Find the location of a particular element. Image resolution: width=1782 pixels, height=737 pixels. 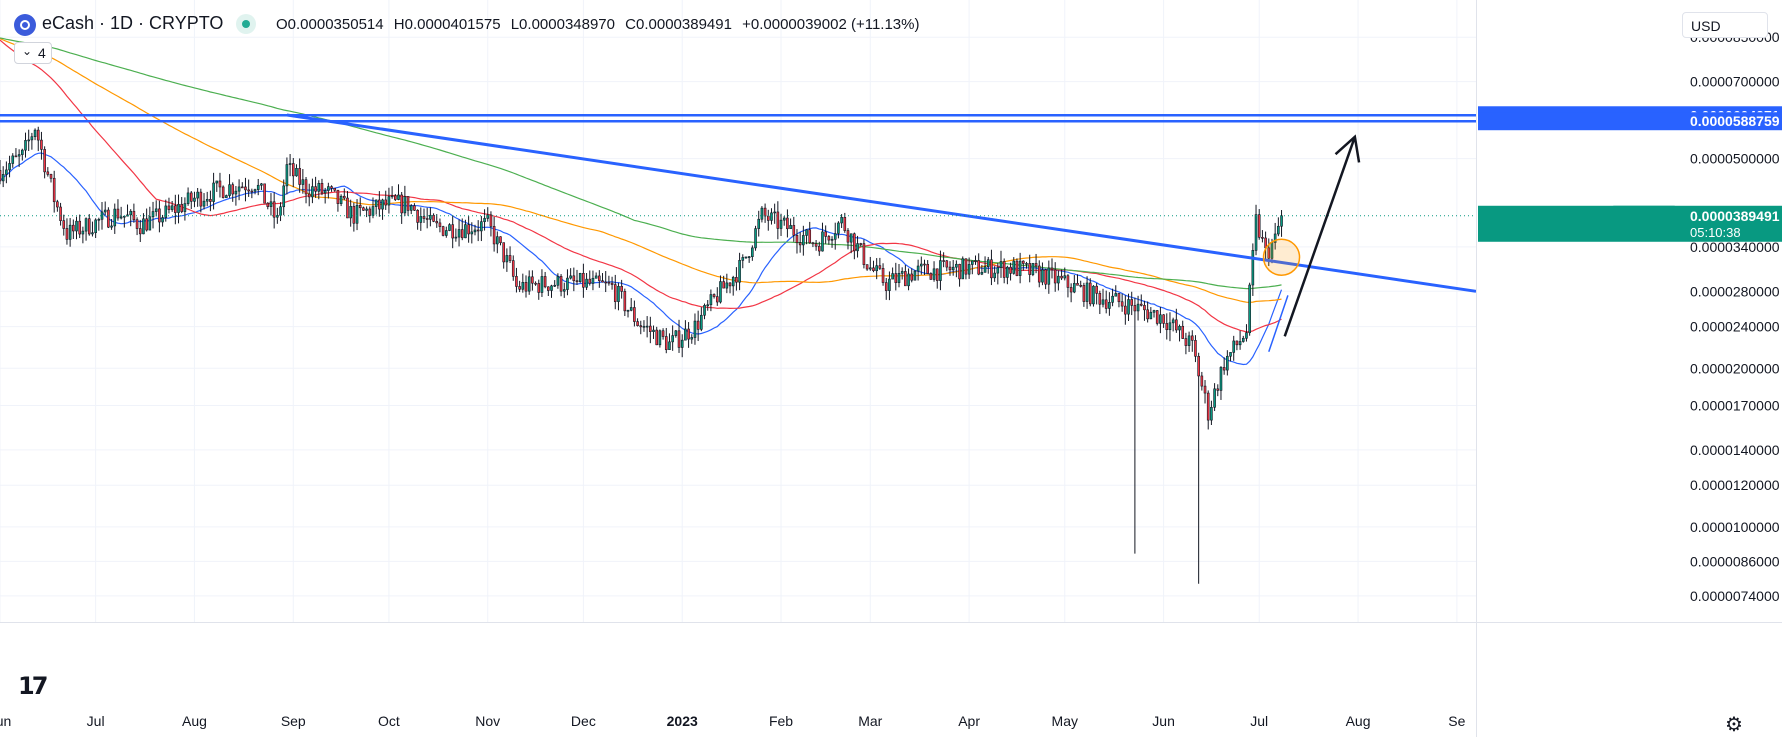

tradingview-logo-icon: 17 is located at coordinates (33, 686).